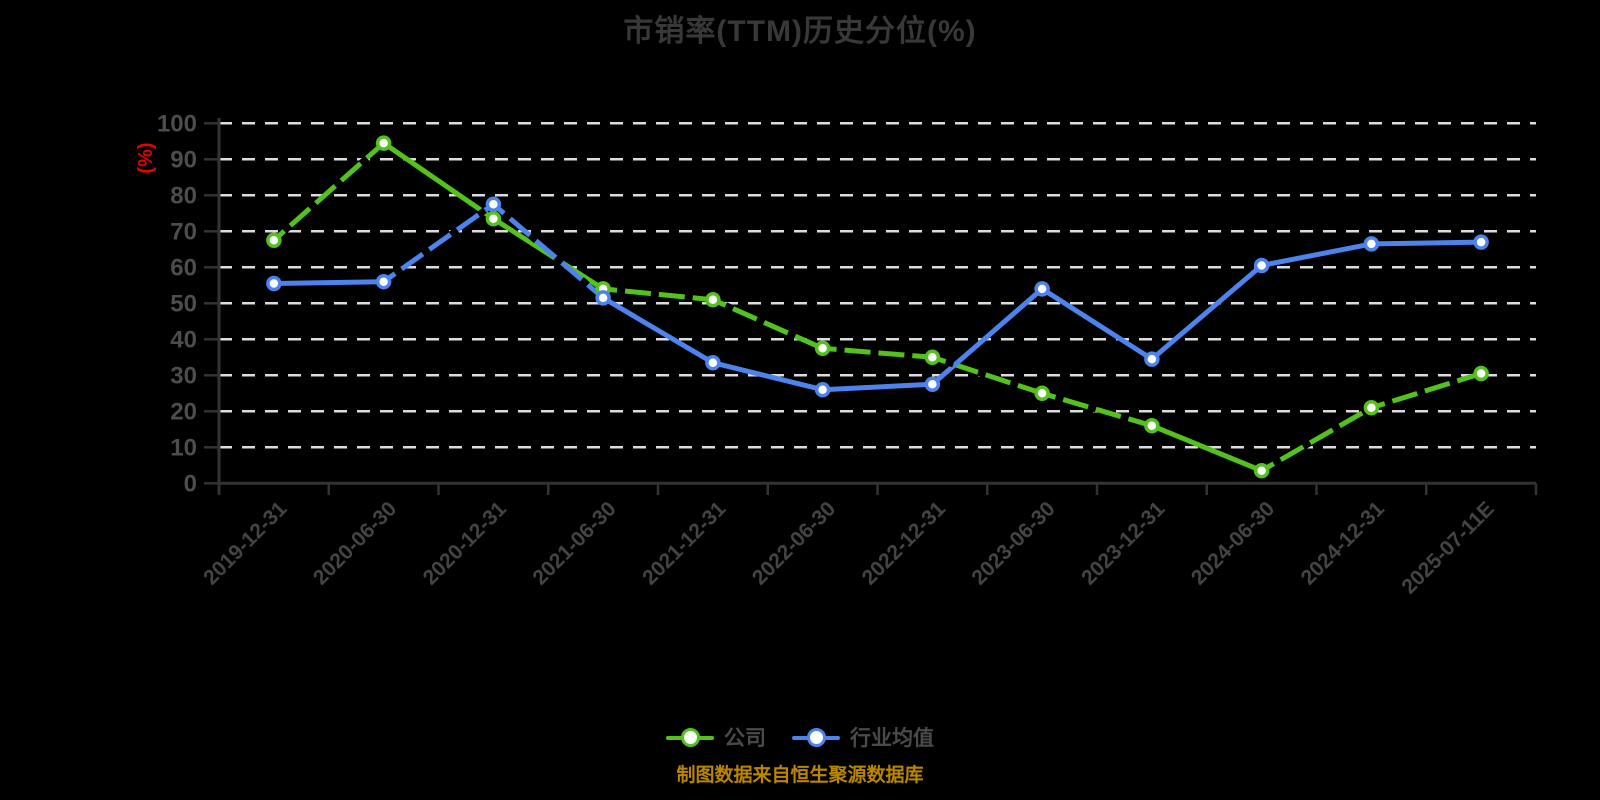  Describe the element at coordinates (904, 543) in the screenshot. I see `svg-text: 2022-12-31` at that location.